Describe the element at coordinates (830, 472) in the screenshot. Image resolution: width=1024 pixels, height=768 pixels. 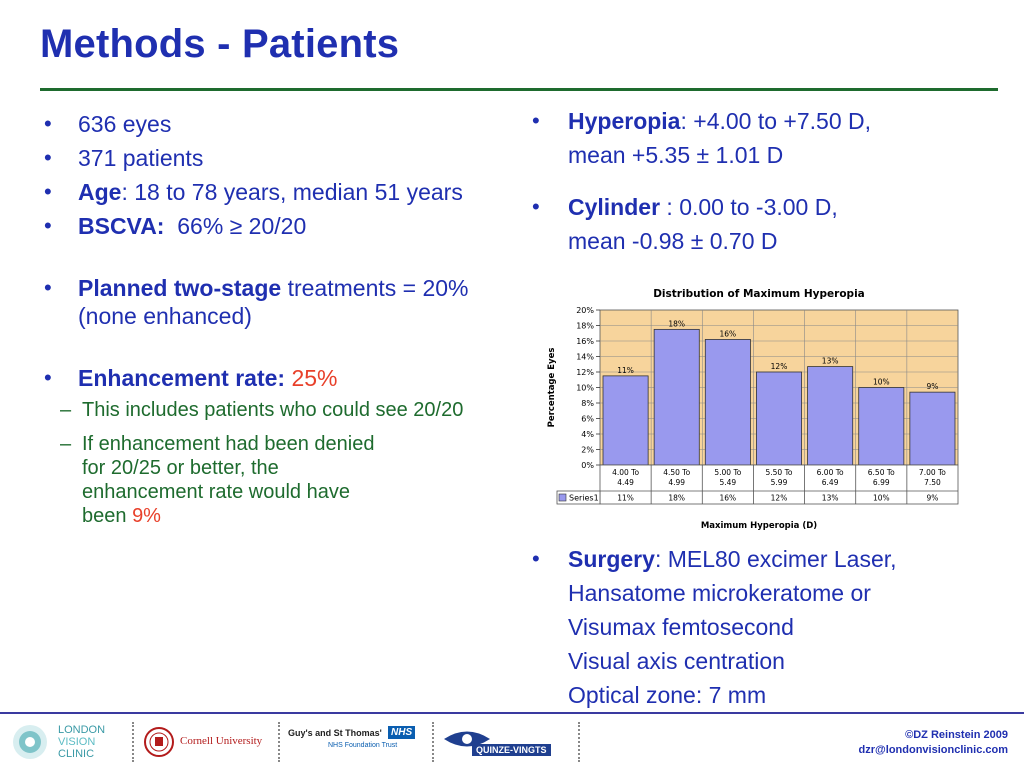
I see `x-tick-label: 6.00 To` at that location.